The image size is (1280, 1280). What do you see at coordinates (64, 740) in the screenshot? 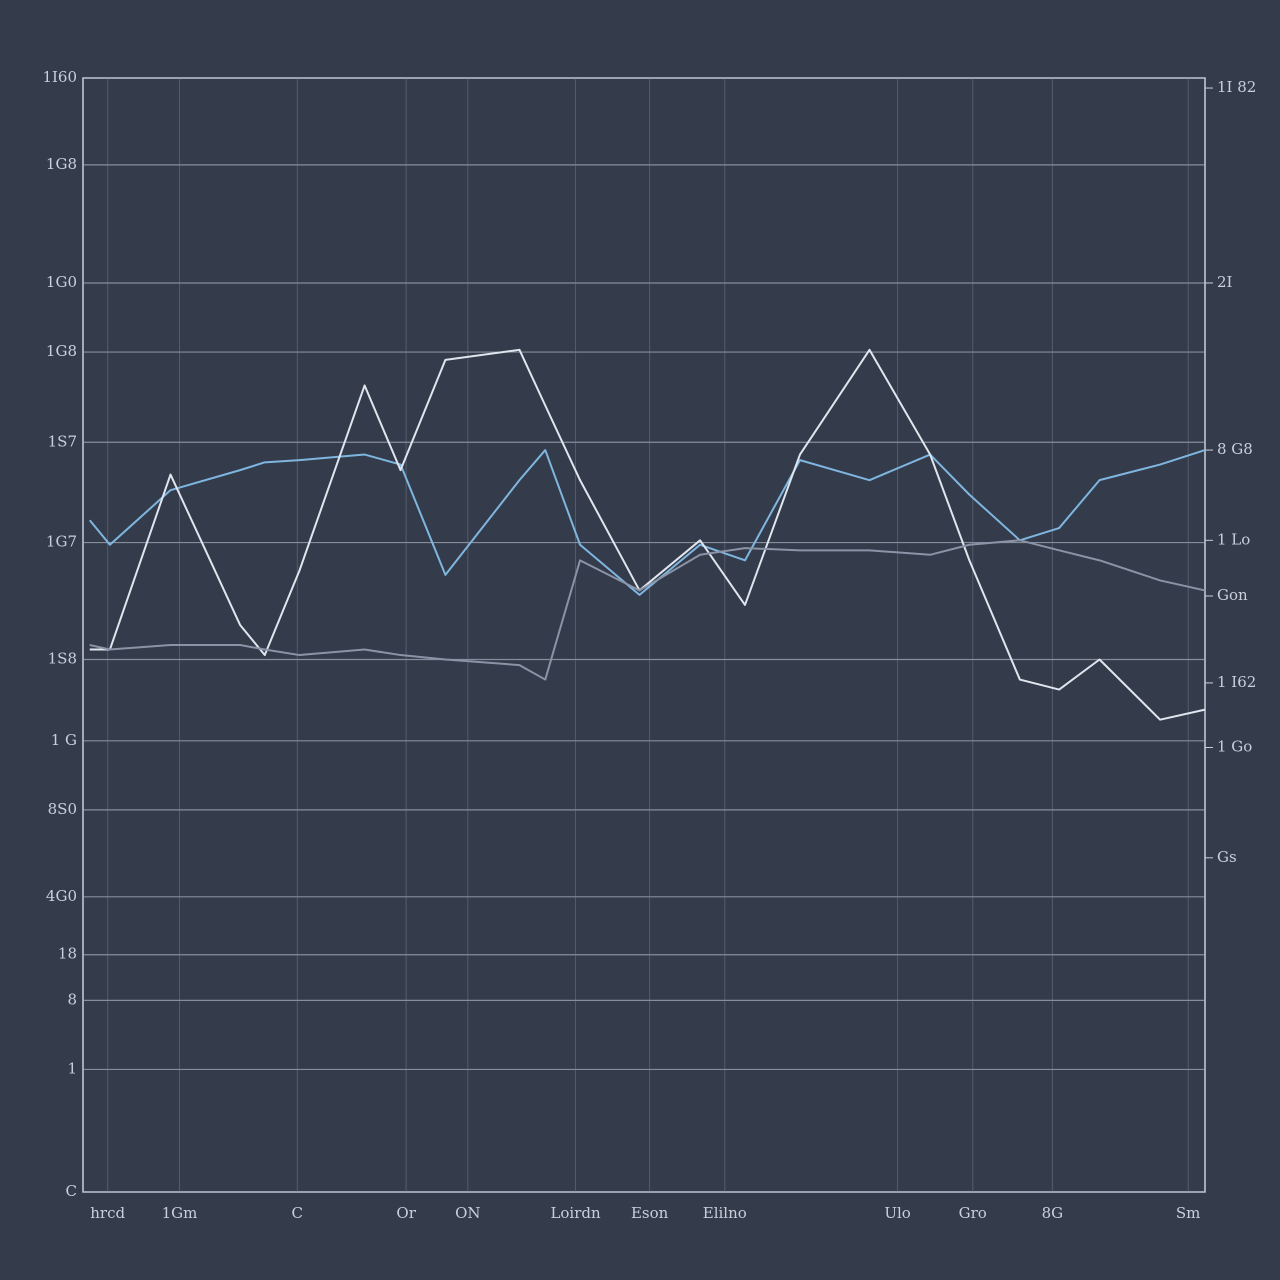
I see `y-tick-label: 1 G` at bounding box center [64, 740].